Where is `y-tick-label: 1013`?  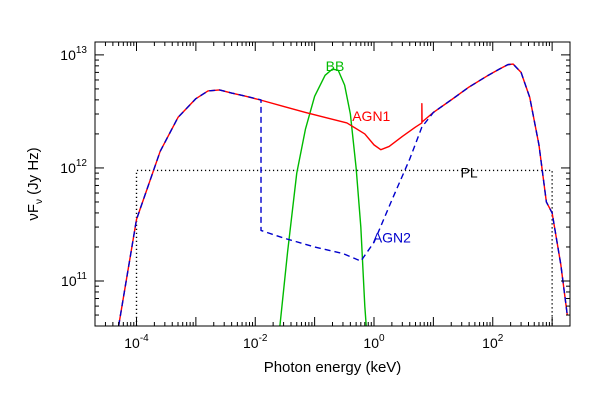 y-tick-label: 1013 is located at coordinates (73, 54).